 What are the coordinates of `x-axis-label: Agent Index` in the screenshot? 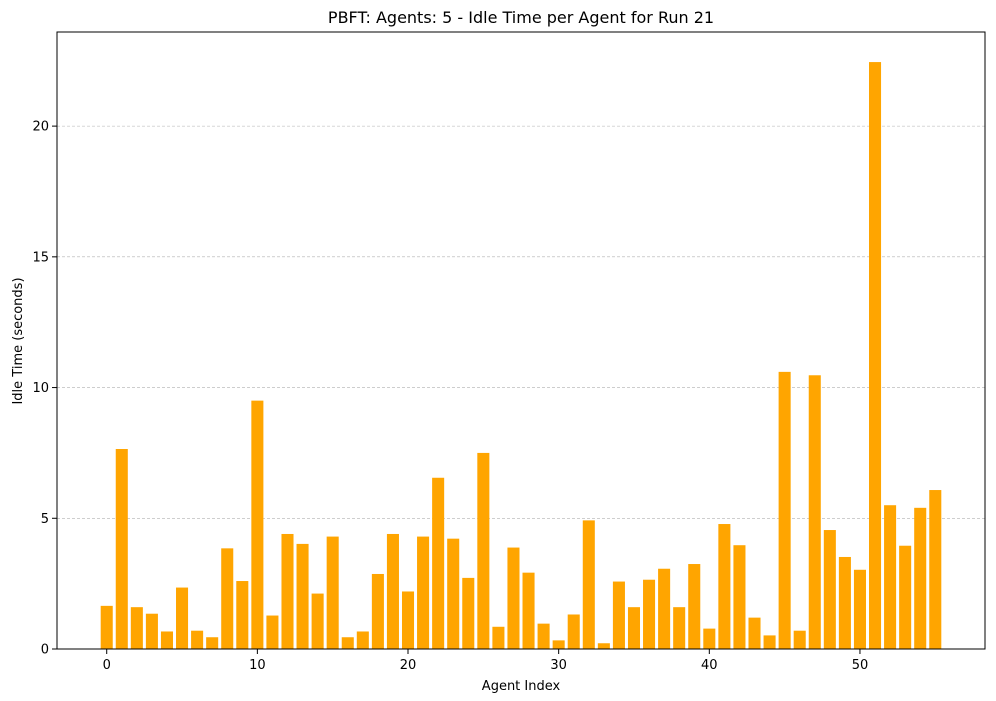 It's located at (521, 686).